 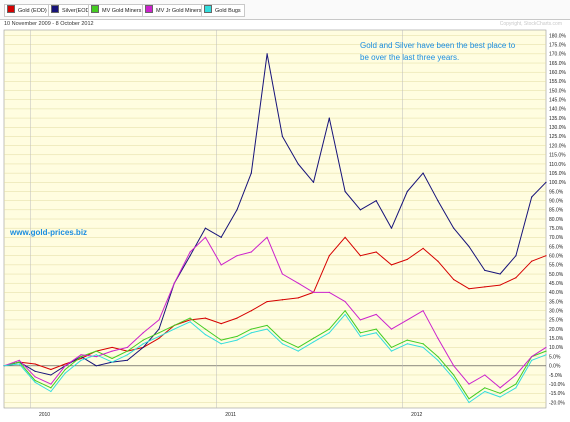 What do you see at coordinates (558, 91) in the screenshot?
I see `y-tick-label: 150.0%` at bounding box center [558, 91].